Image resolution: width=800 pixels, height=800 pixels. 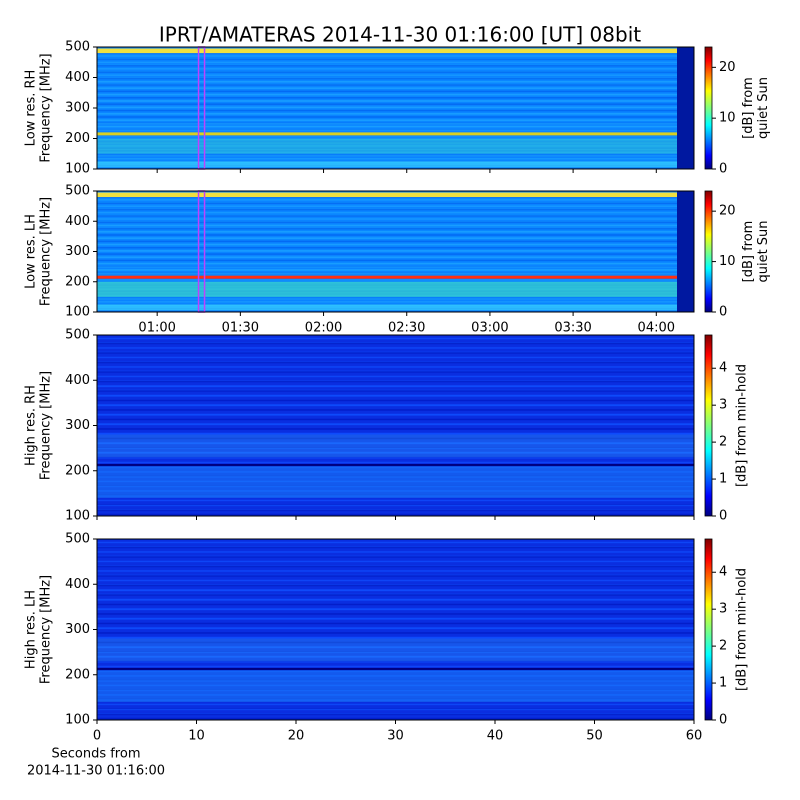 What do you see at coordinates (495, 736) in the screenshot?
I see `x-tick-label: 40` at bounding box center [495, 736].